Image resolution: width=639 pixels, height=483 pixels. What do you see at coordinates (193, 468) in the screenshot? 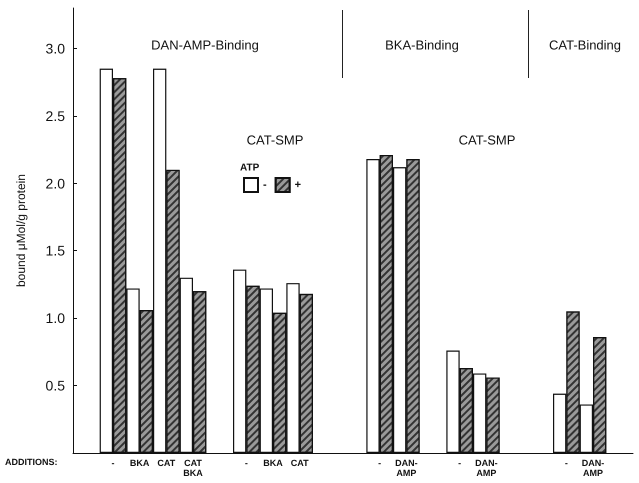
I see `x-tick-label: CAT BKA` at bounding box center [193, 468].